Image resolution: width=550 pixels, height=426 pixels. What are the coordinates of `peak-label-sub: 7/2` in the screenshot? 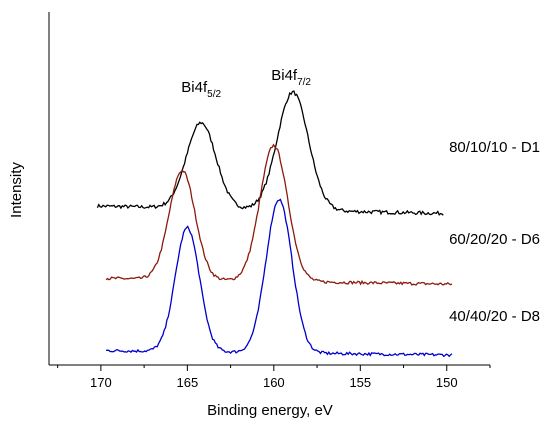 It's located at (304, 82).